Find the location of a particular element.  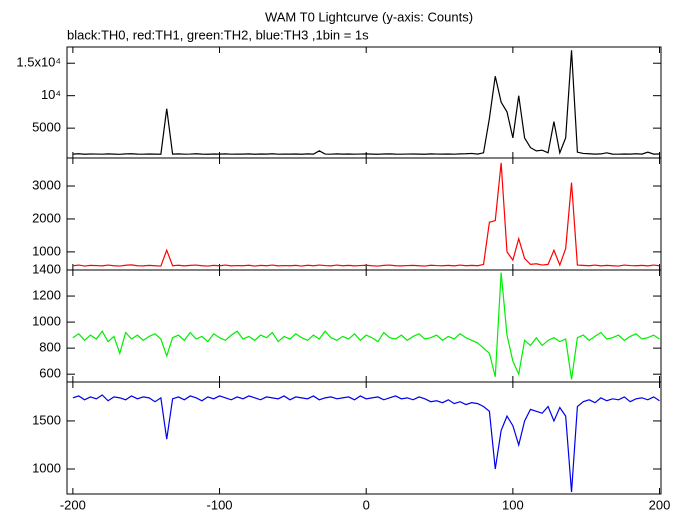

x-tick-label: 200 is located at coordinates (660, 504).